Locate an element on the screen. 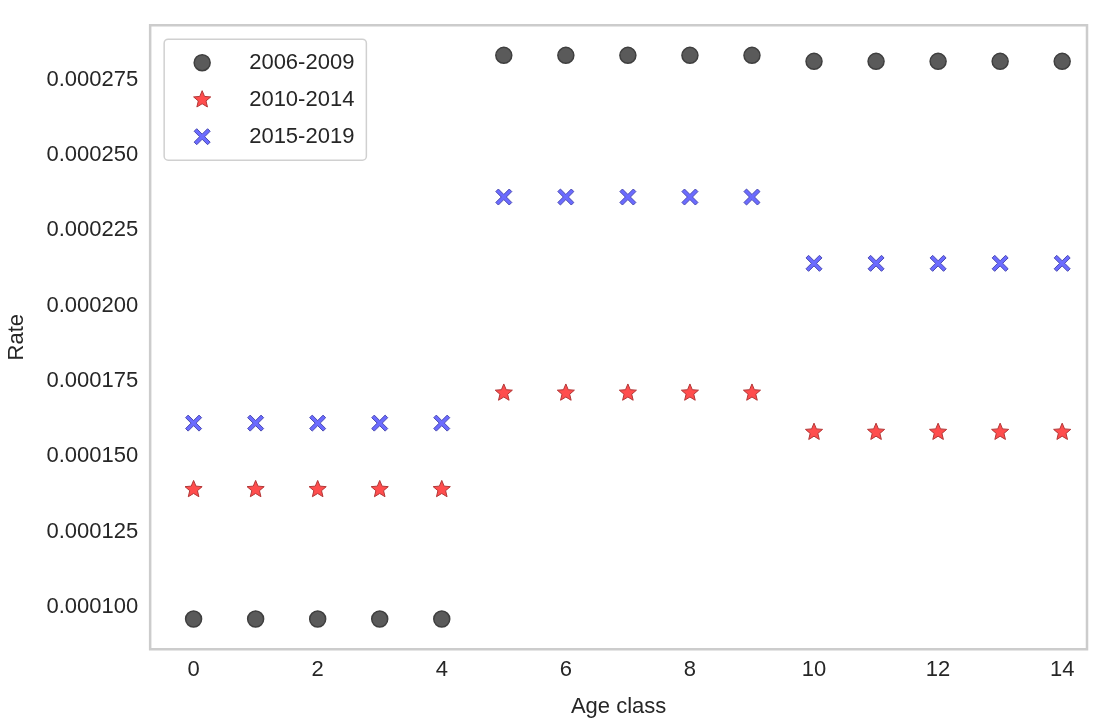 The image size is (1097, 724). y-tick-label: 0.000250 is located at coordinates (92, 153).